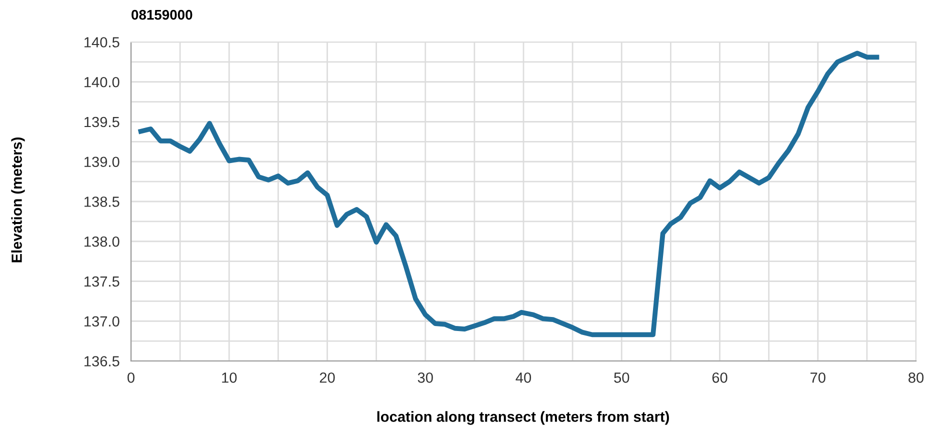 This screenshot has width=925, height=430. What do you see at coordinates (102, 122) in the screenshot?
I see `y-tick-label: 139.5` at bounding box center [102, 122].